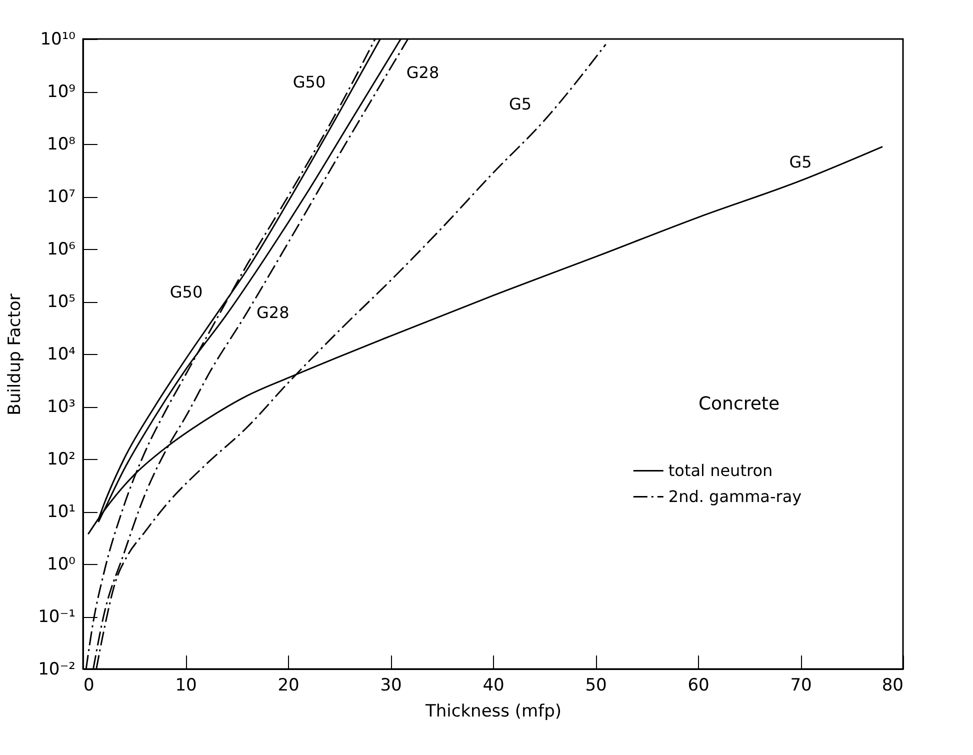 The image size is (973, 755). Describe the element at coordinates (61, 460) in the screenshot. I see `y-tick-label: 10²` at that location.